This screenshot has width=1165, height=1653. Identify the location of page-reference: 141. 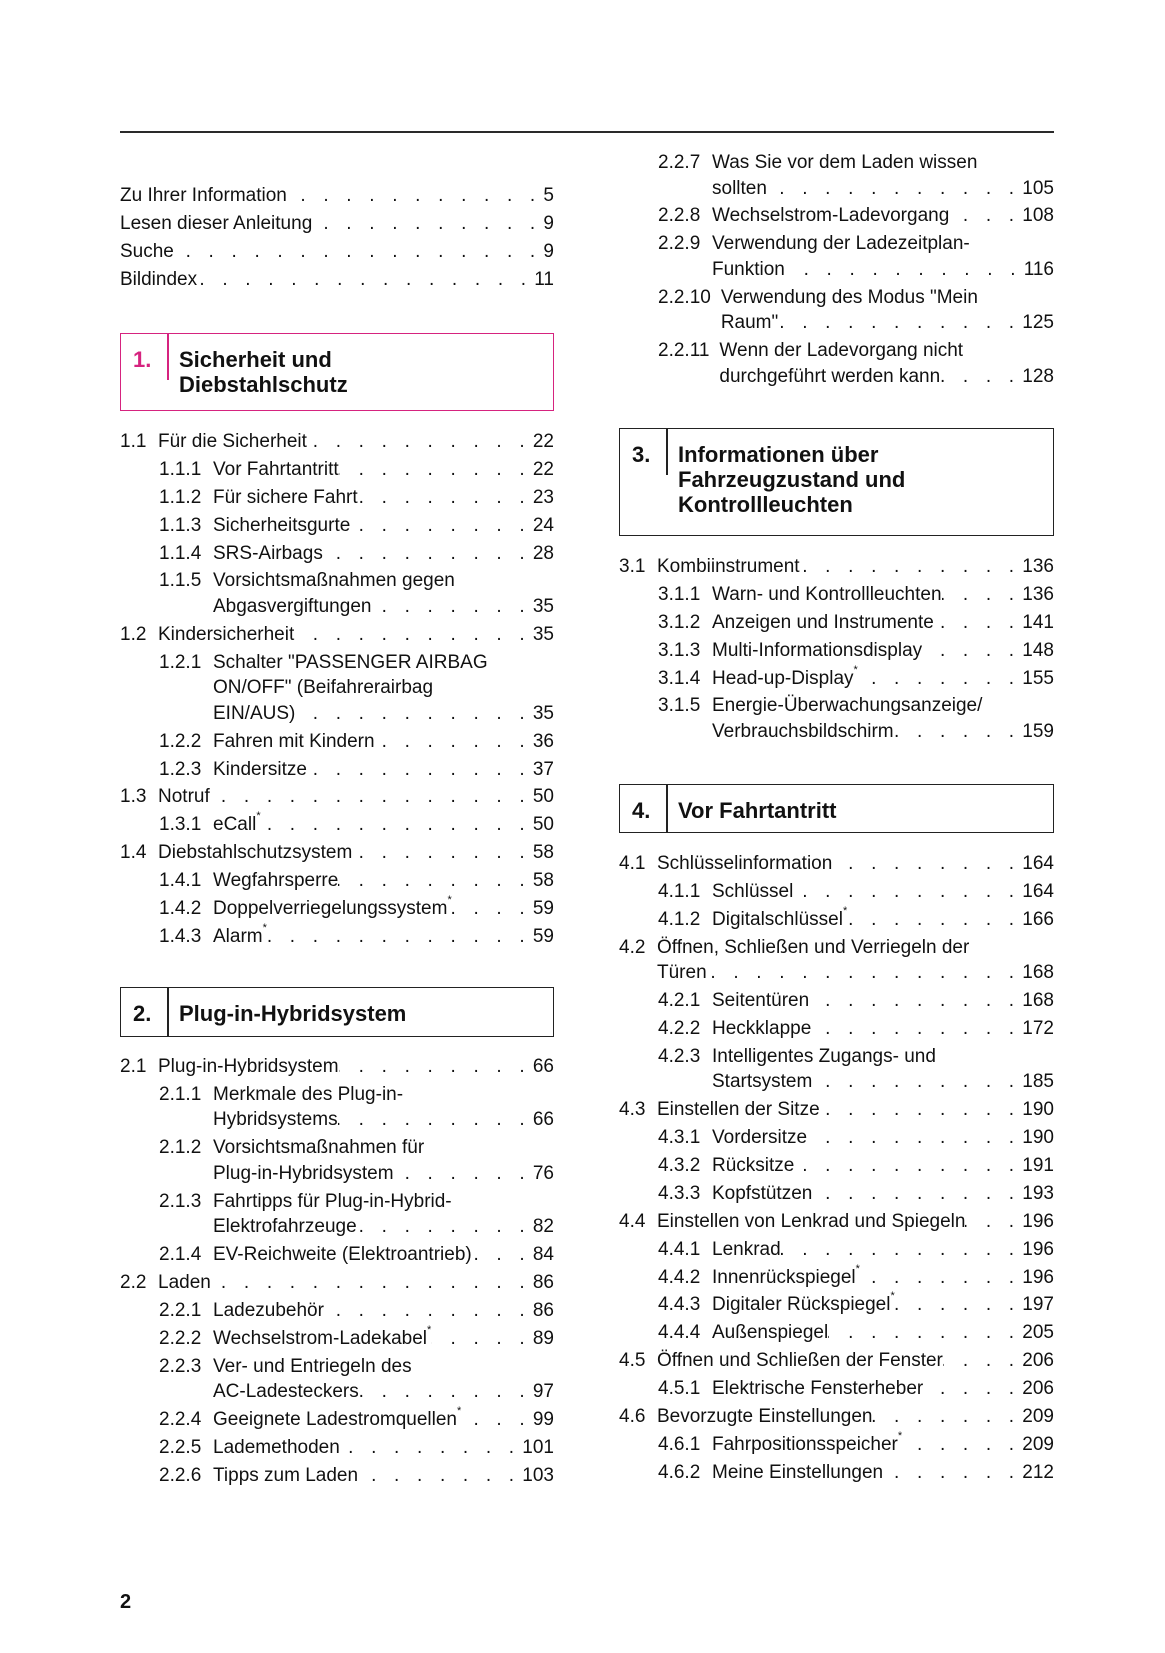
(1038, 622).